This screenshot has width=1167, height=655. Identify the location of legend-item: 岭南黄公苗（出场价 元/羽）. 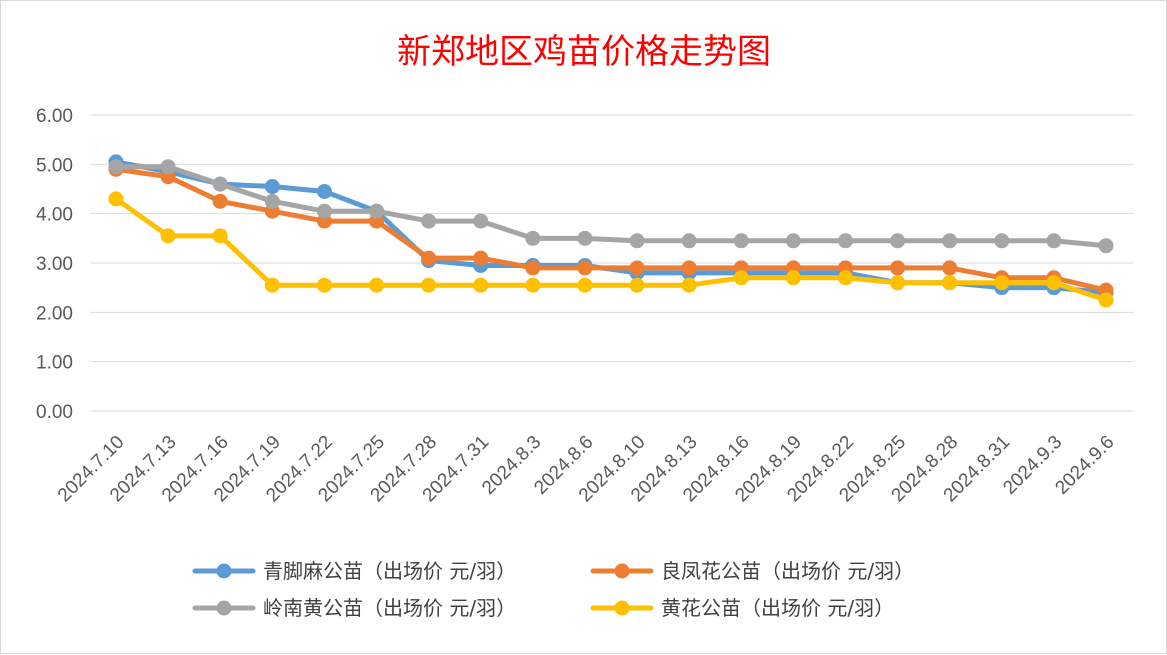
(354, 608).